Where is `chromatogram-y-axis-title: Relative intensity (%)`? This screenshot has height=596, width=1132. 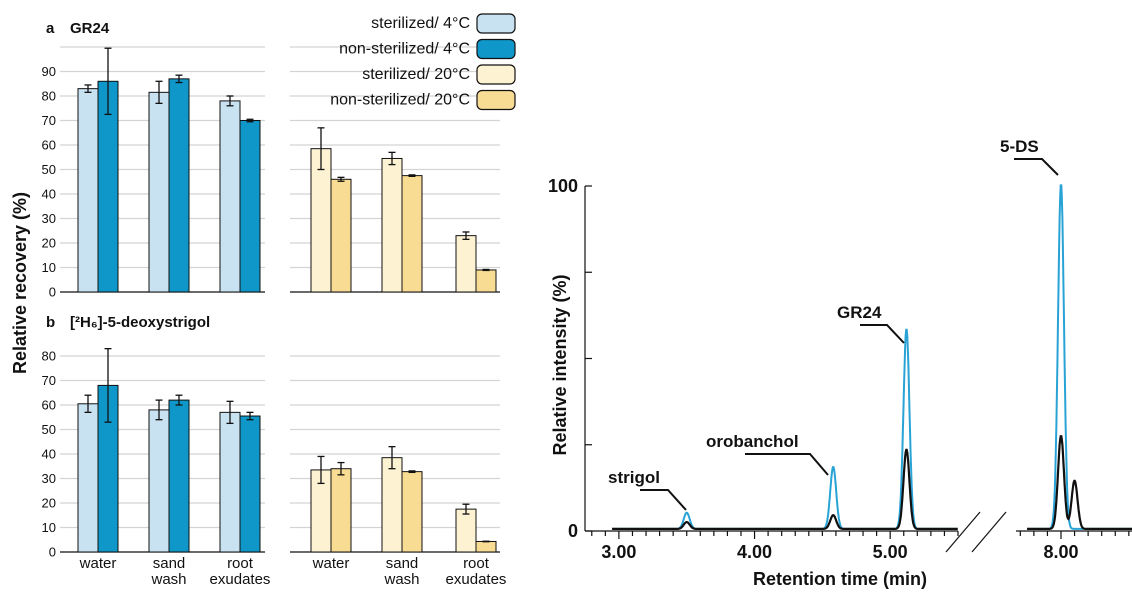
chromatogram-y-axis-title: Relative intensity (%) is located at coordinates (560, 364).